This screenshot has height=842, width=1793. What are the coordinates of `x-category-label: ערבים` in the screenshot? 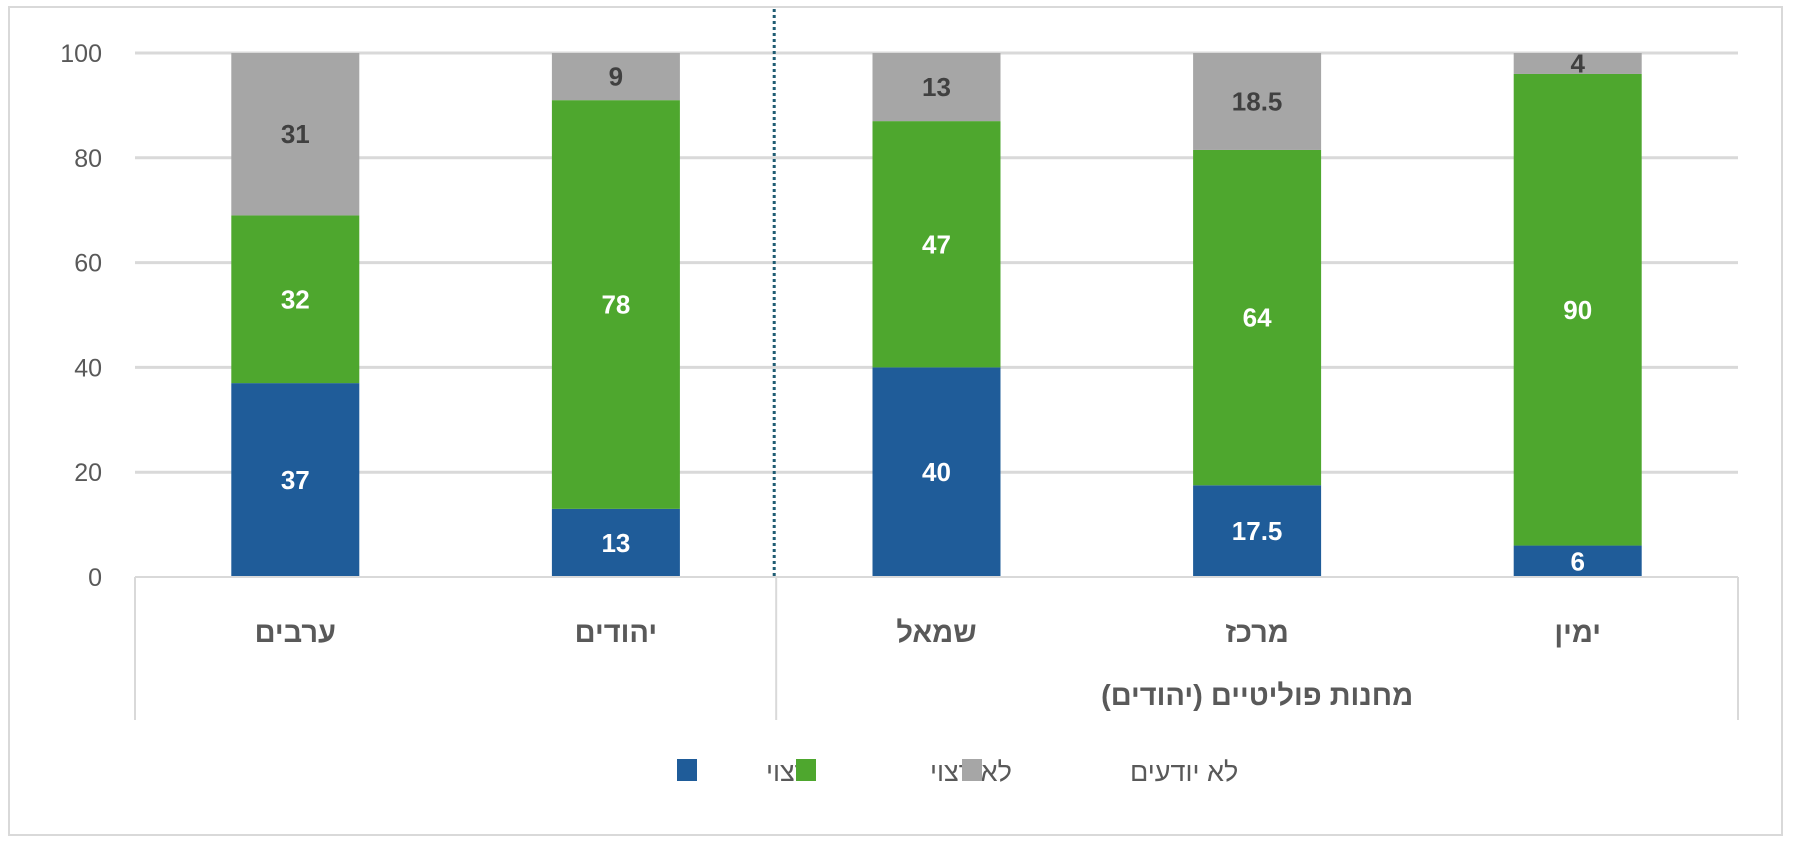 It's located at (295, 633).